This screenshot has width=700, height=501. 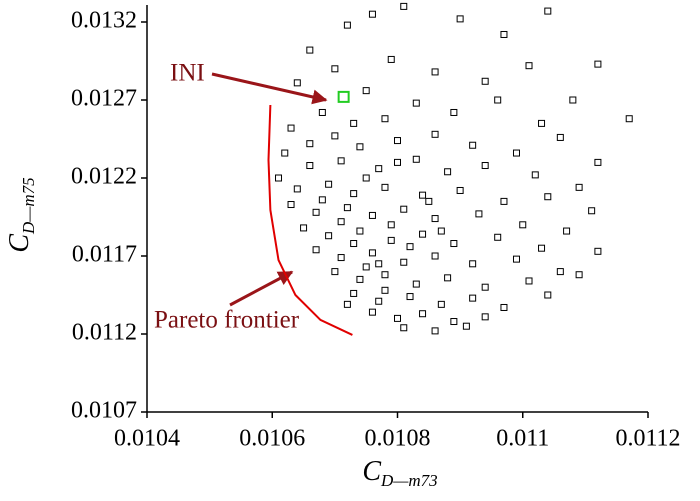 I want to click on x-tick-label: 0.0112, so click(x=647, y=439).